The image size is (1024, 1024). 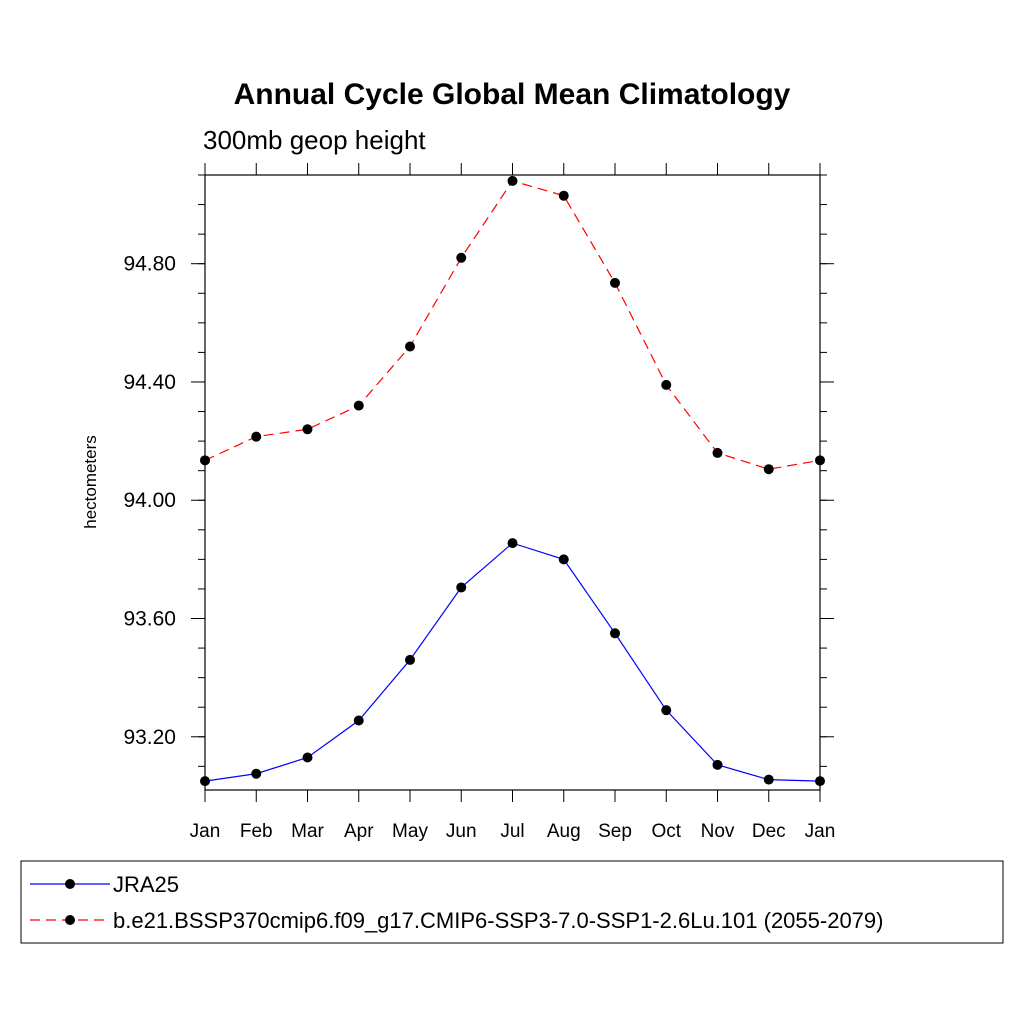 I want to click on x-tick-label: May, so click(x=410, y=831).